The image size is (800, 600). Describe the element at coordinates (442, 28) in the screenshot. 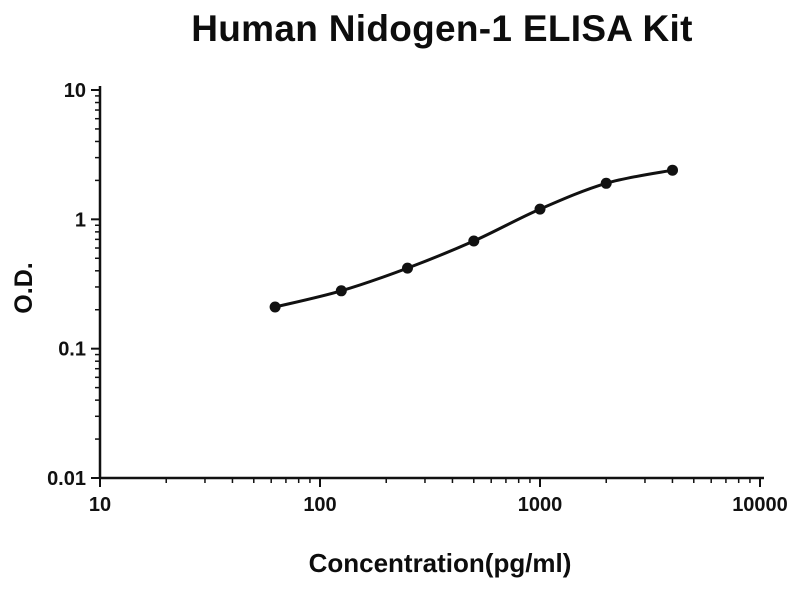

I see `chart-title: Human Nidogen-1 ELISA Kit` at that location.